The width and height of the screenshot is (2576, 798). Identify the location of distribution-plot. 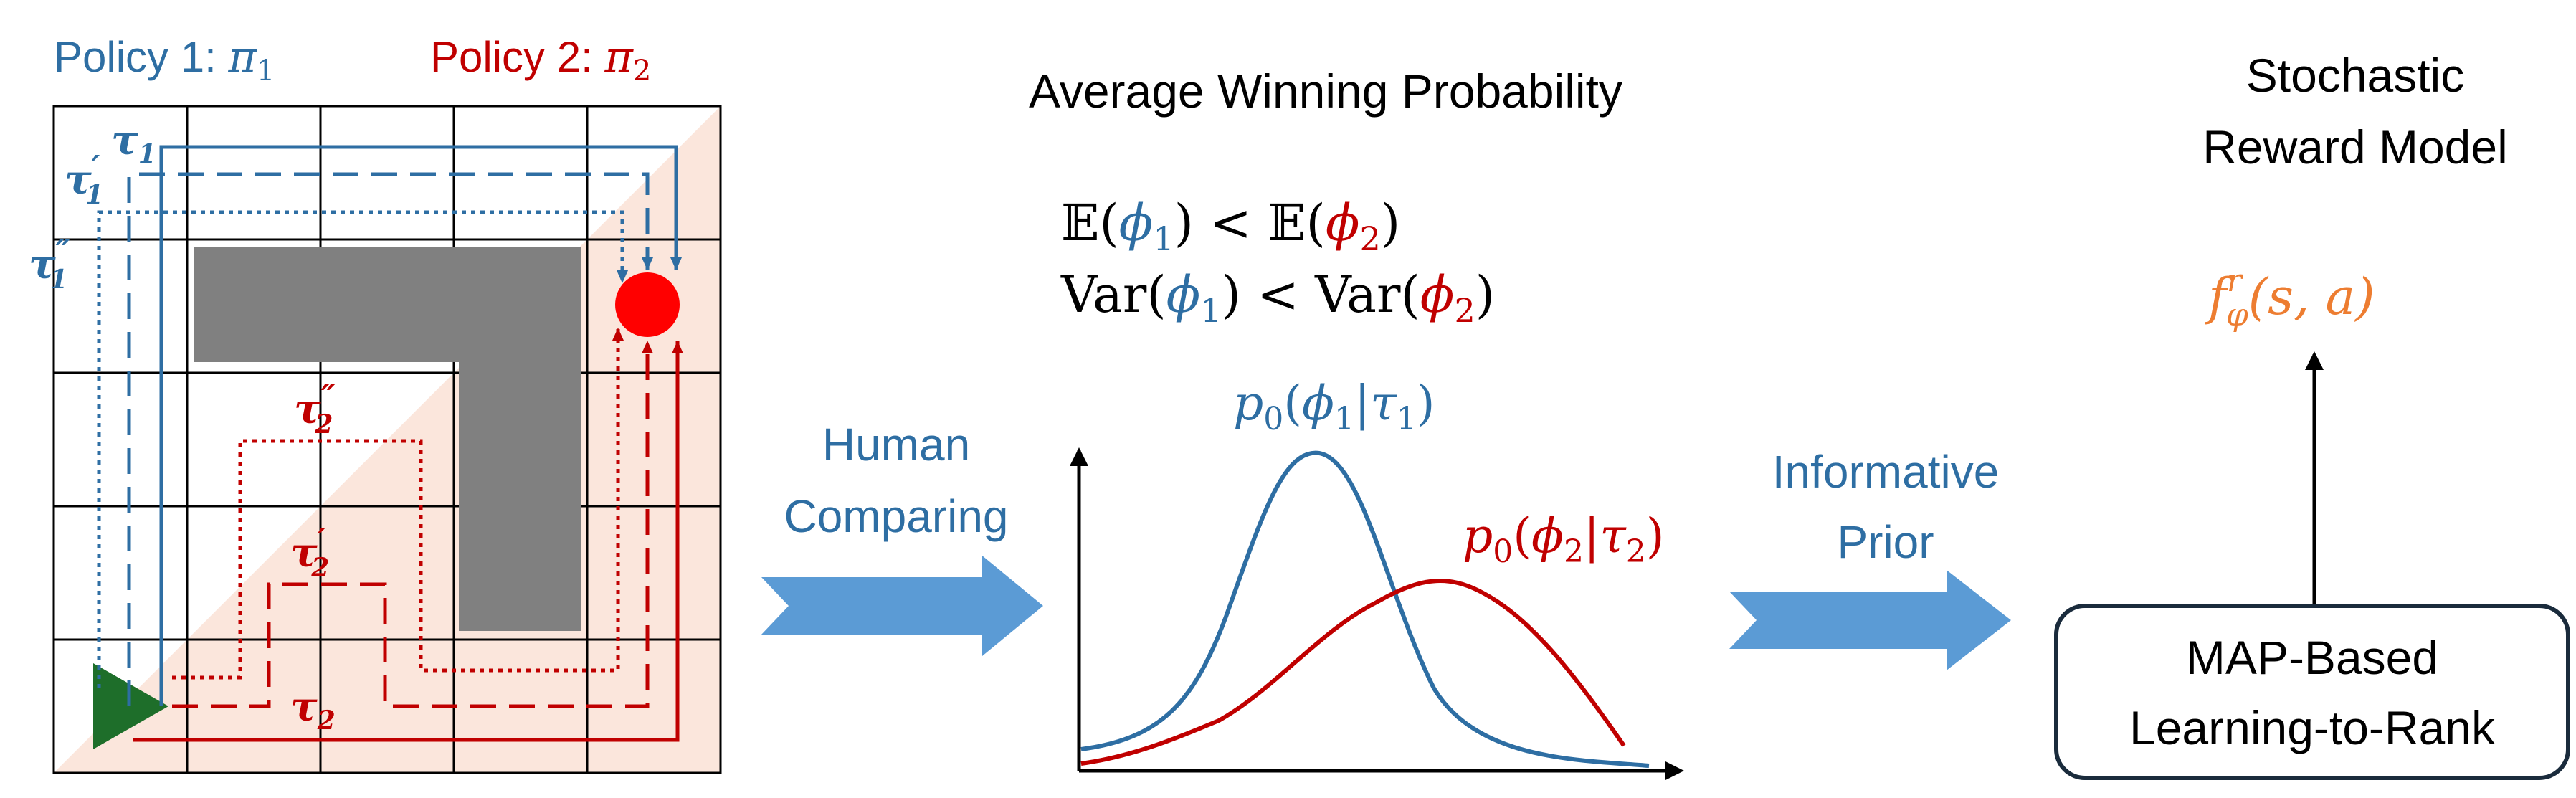
(1377, 613).